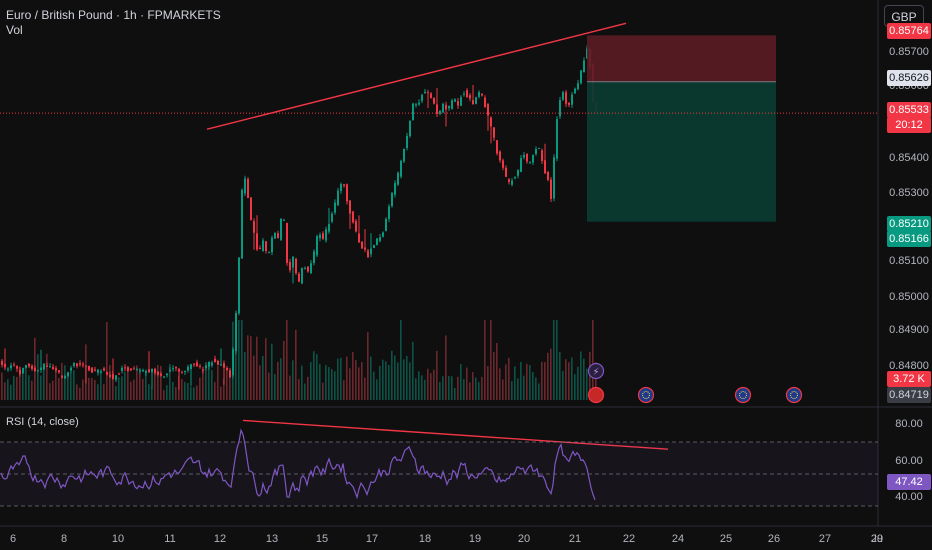 Image resolution: width=932 pixels, height=550 pixels. What do you see at coordinates (695, 383) in the screenshot?
I see `event-icons: ⚡` at bounding box center [695, 383].